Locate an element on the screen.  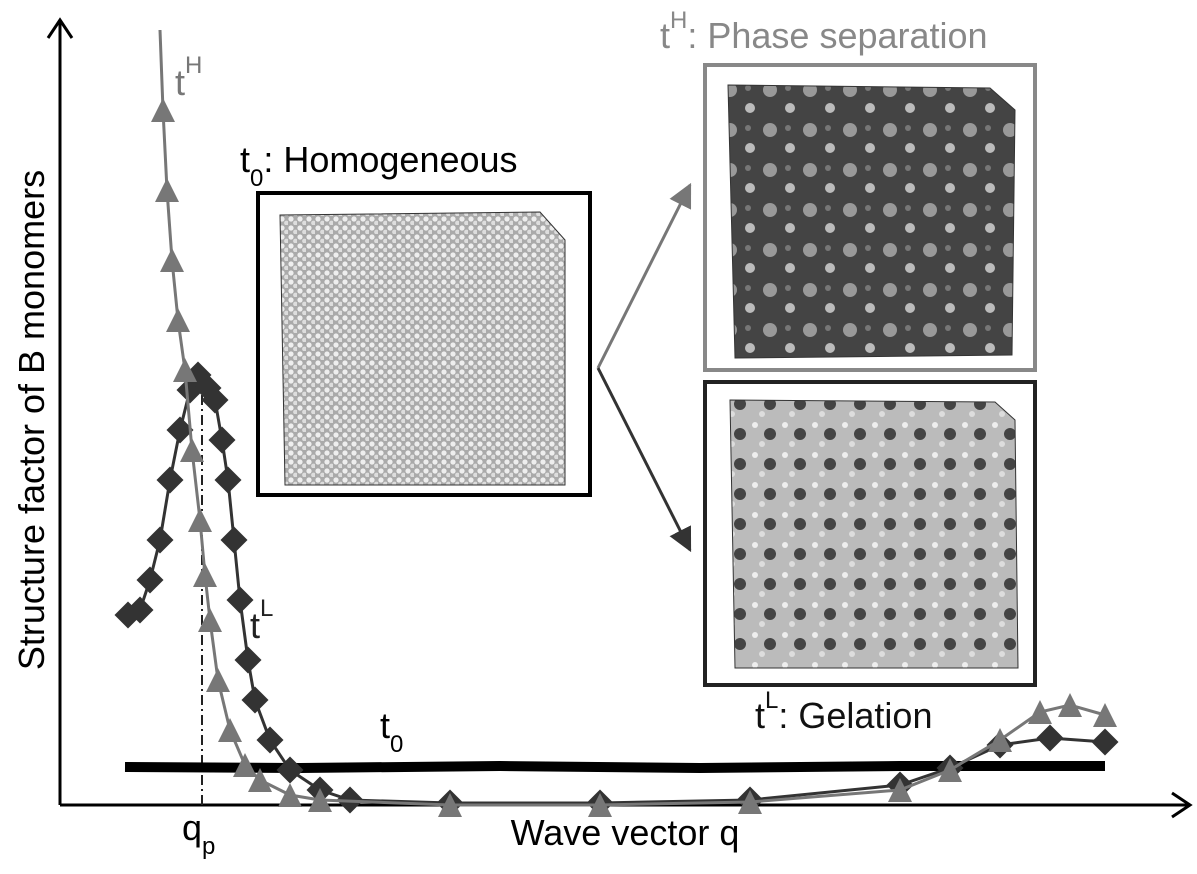
panel-homogeneous: t0: Homogeneous is located at coordinates (416, 318).